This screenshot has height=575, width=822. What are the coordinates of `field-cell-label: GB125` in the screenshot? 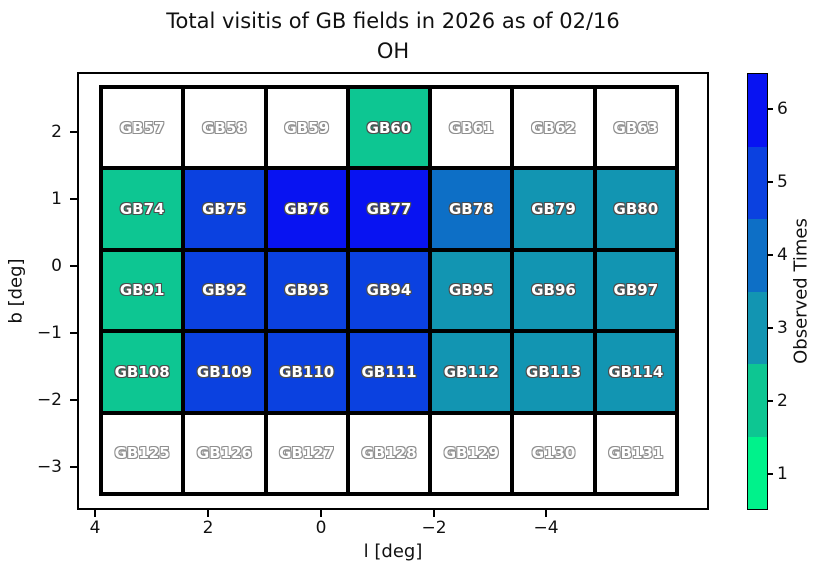 It's located at (142, 453).